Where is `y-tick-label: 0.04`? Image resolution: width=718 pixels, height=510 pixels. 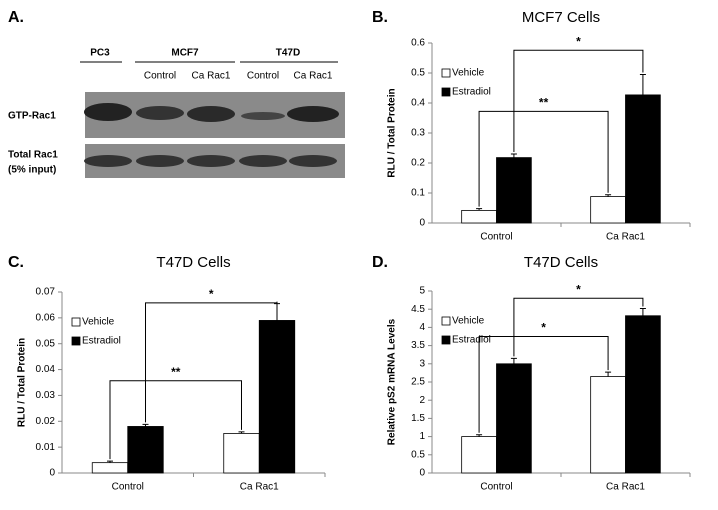 y-tick-label: 0.04 is located at coordinates (46, 369).